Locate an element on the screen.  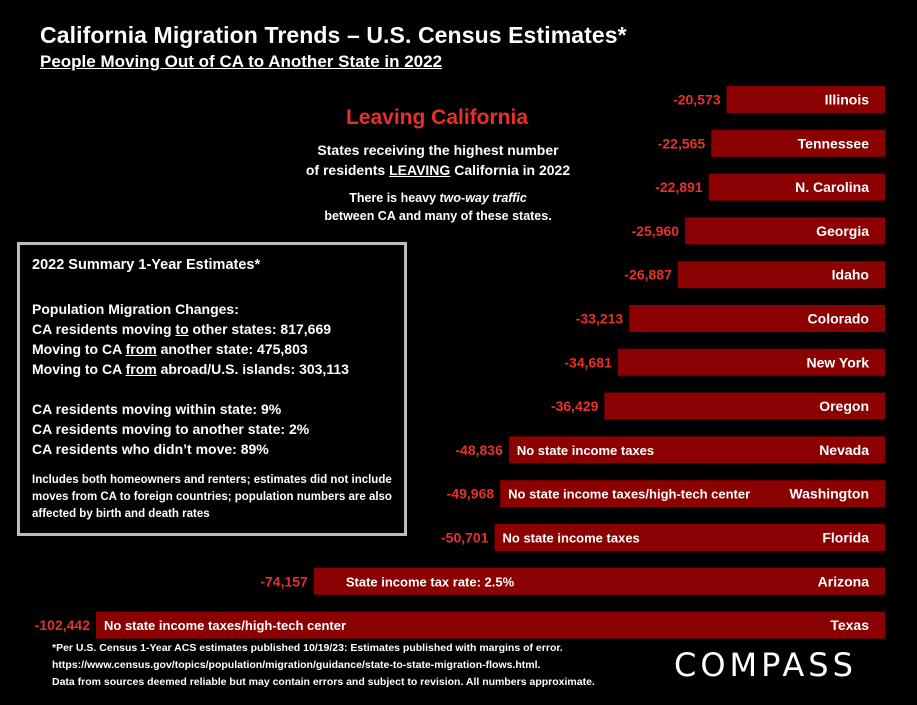
category-label-n-carolina: N. Carolina is located at coordinates (832, 187).